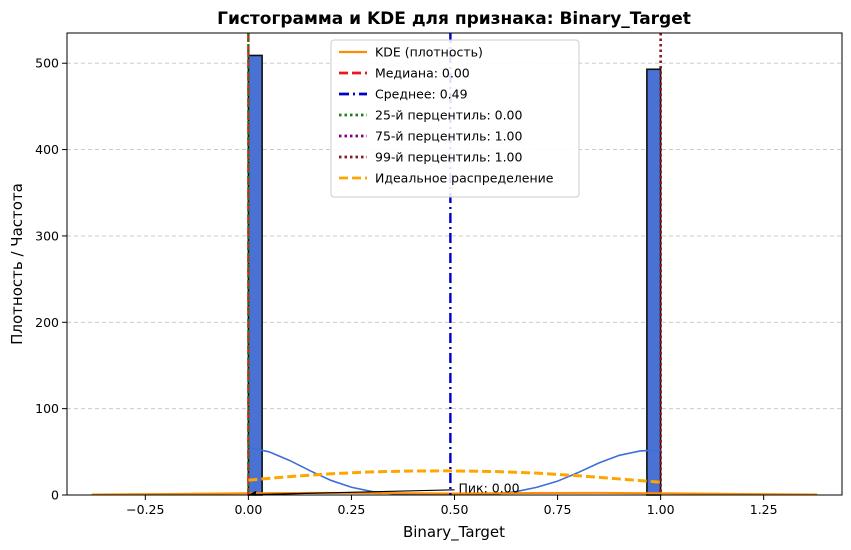  I want to click on x-tick-label-5: 1.00, so click(661, 509).